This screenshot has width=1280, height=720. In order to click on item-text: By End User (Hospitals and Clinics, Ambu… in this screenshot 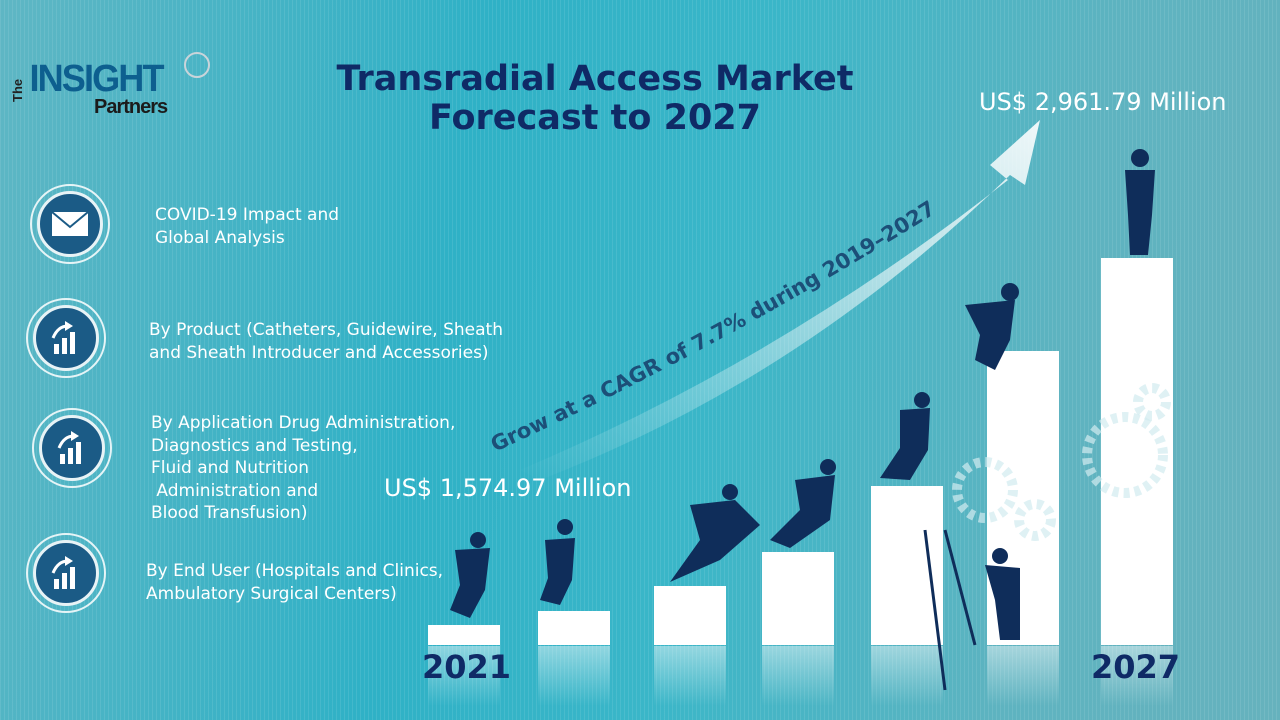, I will do `click(295, 582)`.